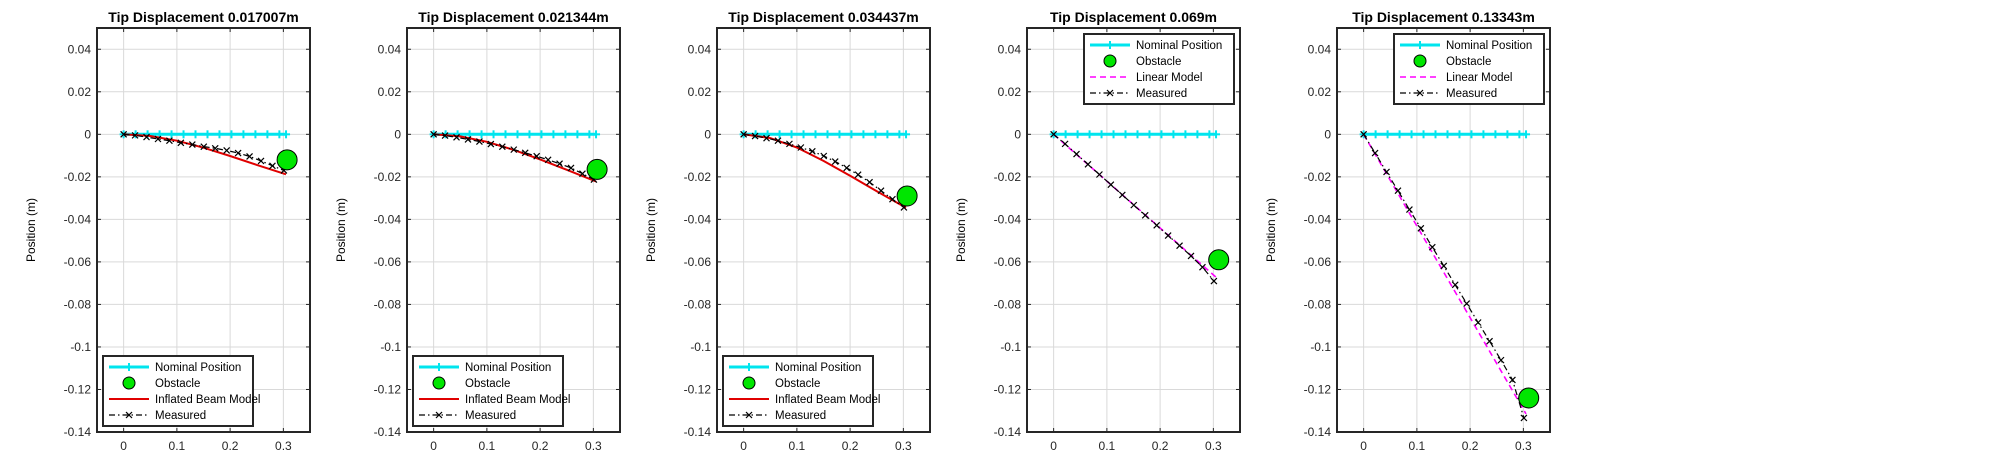 The width and height of the screenshot is (2002, 463). Describe the element at coordinates (1017, 134) in the screenshot. I see `y-tick-label: 0` at that location.